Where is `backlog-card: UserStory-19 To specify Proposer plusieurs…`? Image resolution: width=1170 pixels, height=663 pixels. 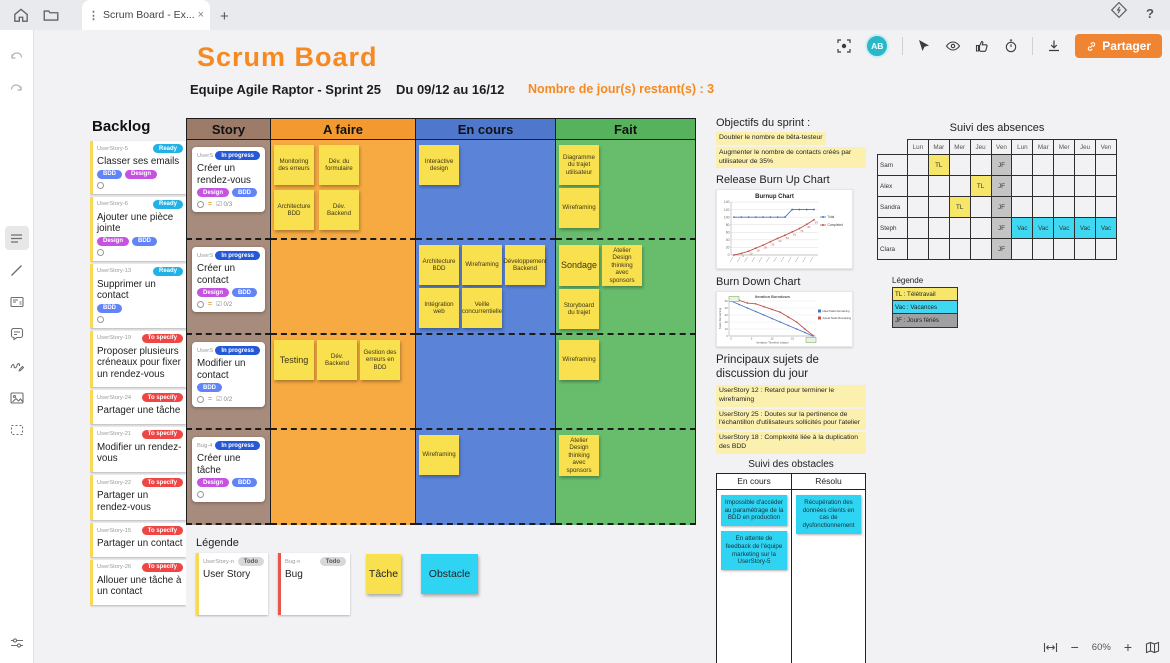 backlog-card: UserStory-19 To specify Proposer plusieurs… is located at coordinates (138, 359).